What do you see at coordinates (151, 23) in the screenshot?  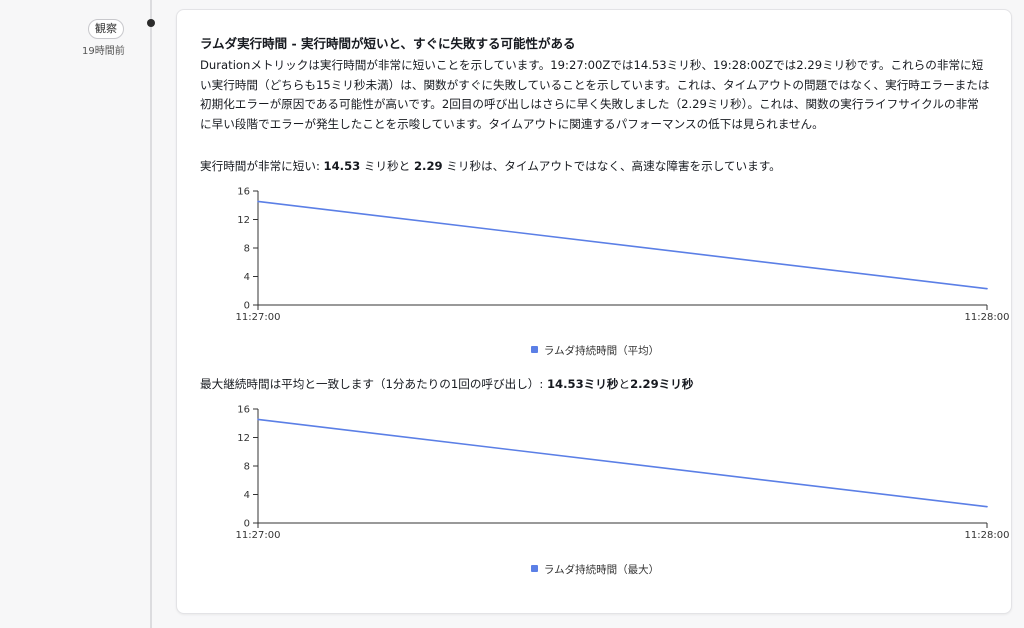 I see `timeline-dot` at bounding box center [151, 23].